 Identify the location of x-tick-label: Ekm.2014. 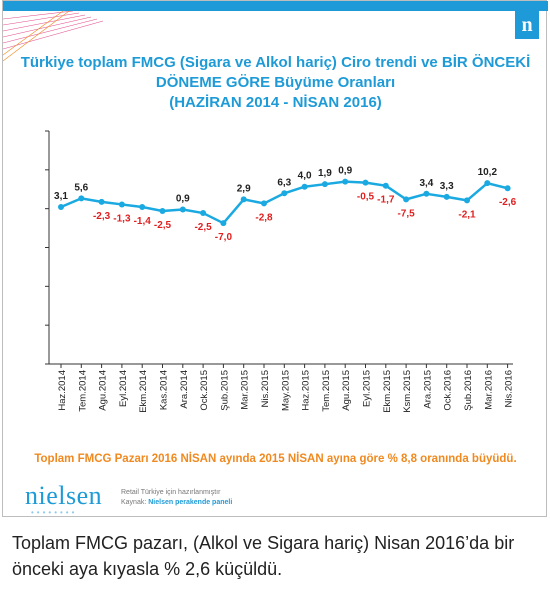
(143, 391).